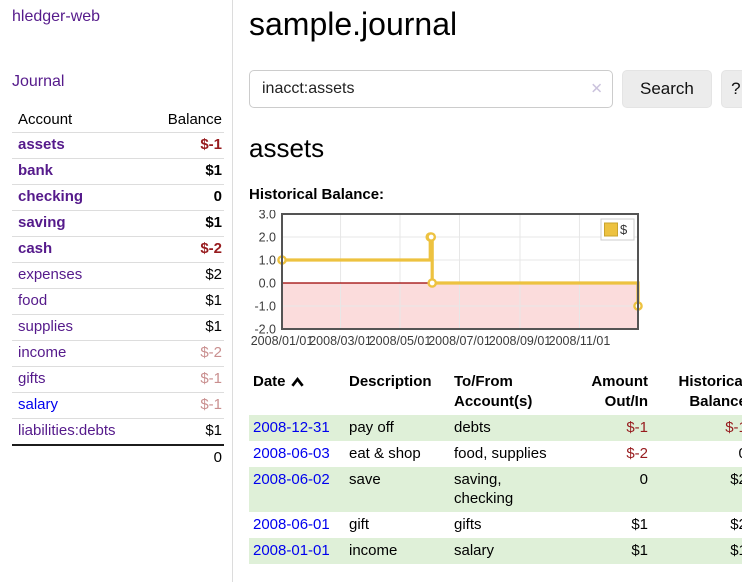 Image resolution: width=742 pixels, height=582 pixels. What do you see at coordinates (431, 89) in the screenshot?
I see `search-input` at bounding box center [431, 89].